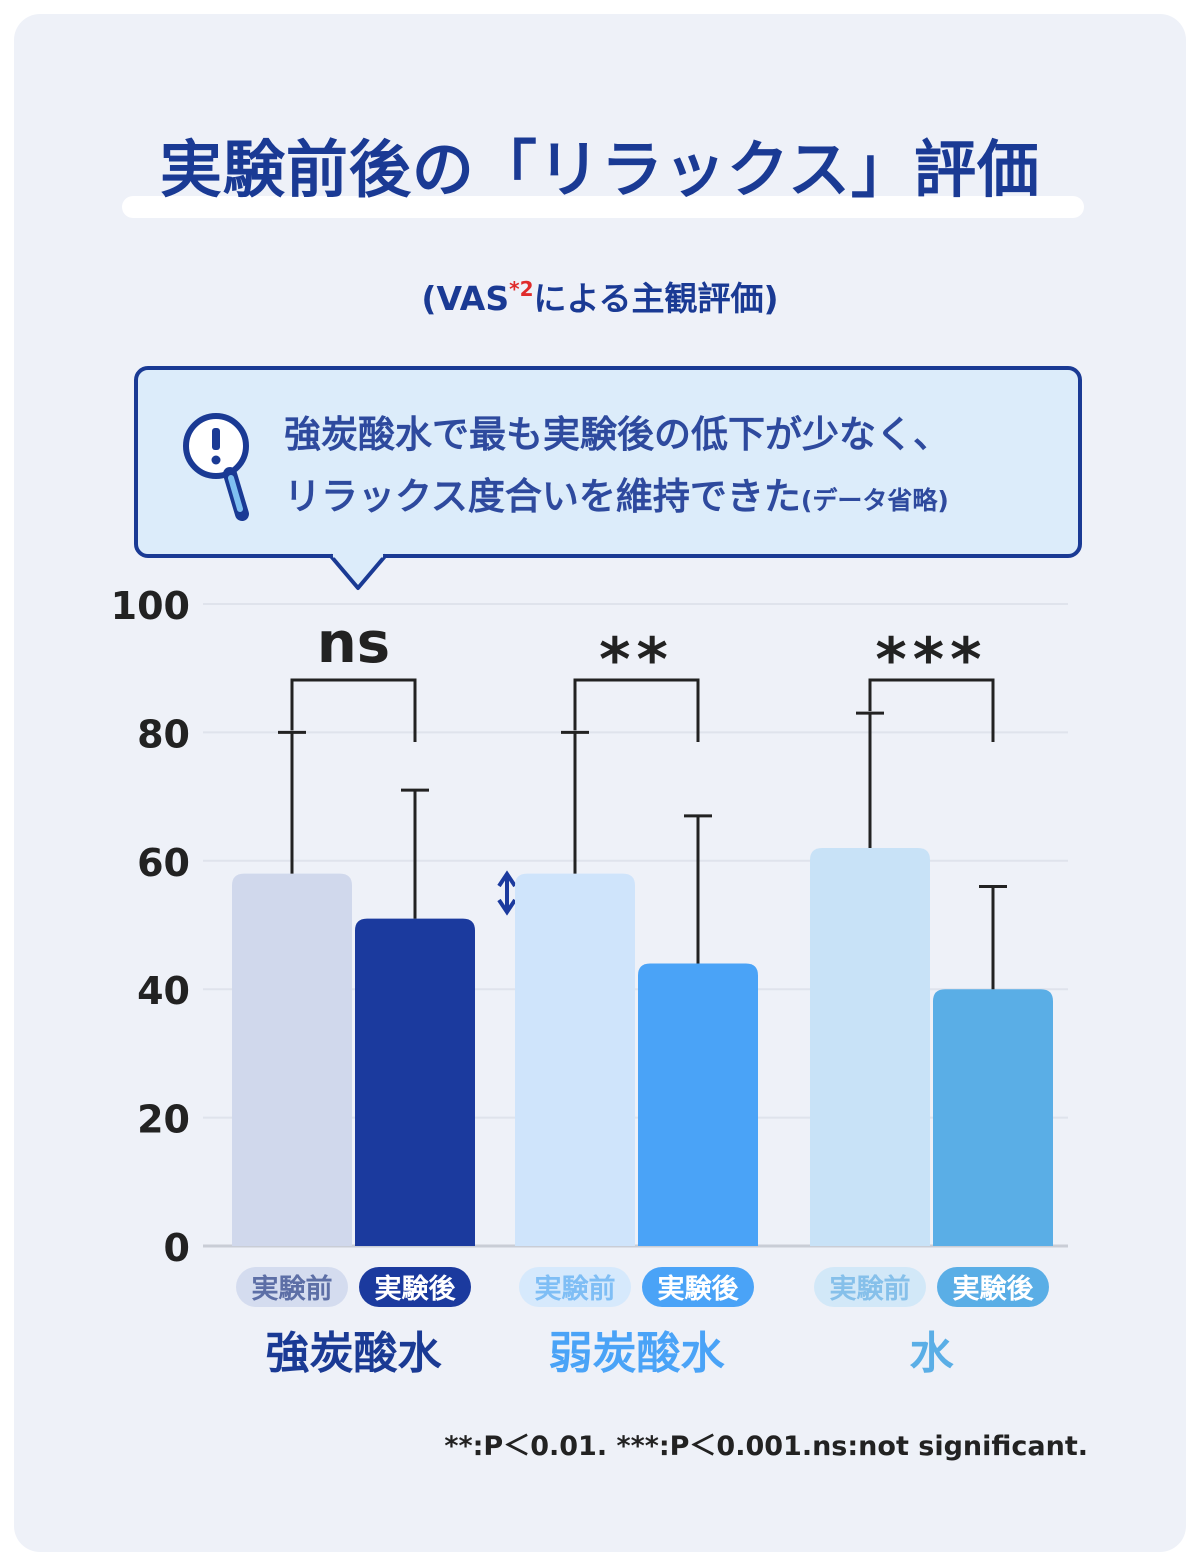 The height and width of the screenshot is (1566, 1200). What do you see at coordinates (617, 434) in the screenshot?
I see `callout-line-1: 強炭酸水で最も実験後の低下が少なく、` at bounding box center [617, 434].